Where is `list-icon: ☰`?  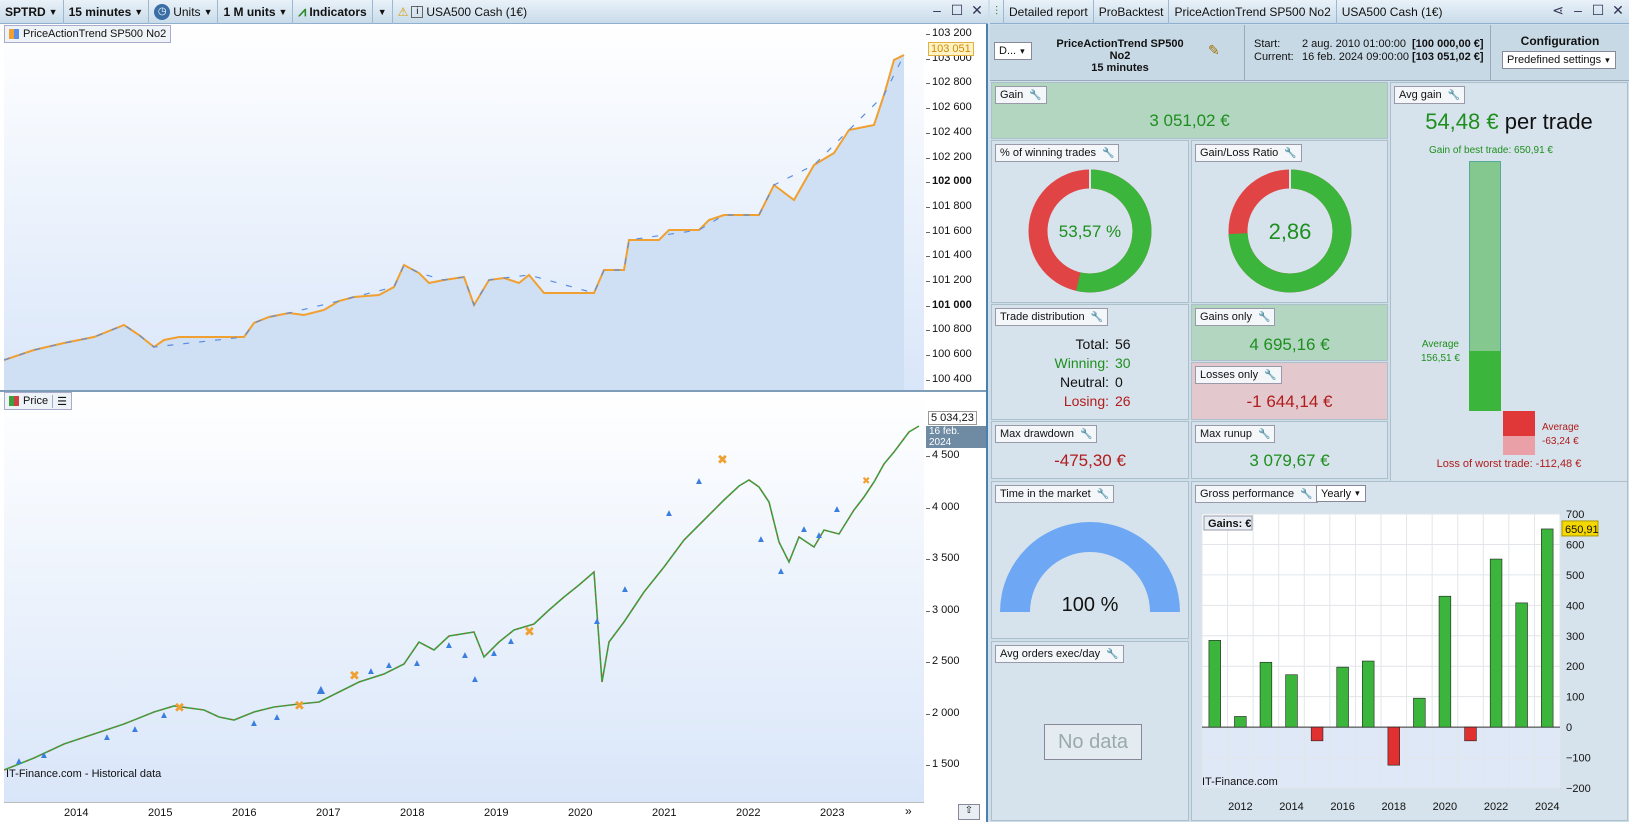 list-icon: ☰ is located at coordinates (59, 401).